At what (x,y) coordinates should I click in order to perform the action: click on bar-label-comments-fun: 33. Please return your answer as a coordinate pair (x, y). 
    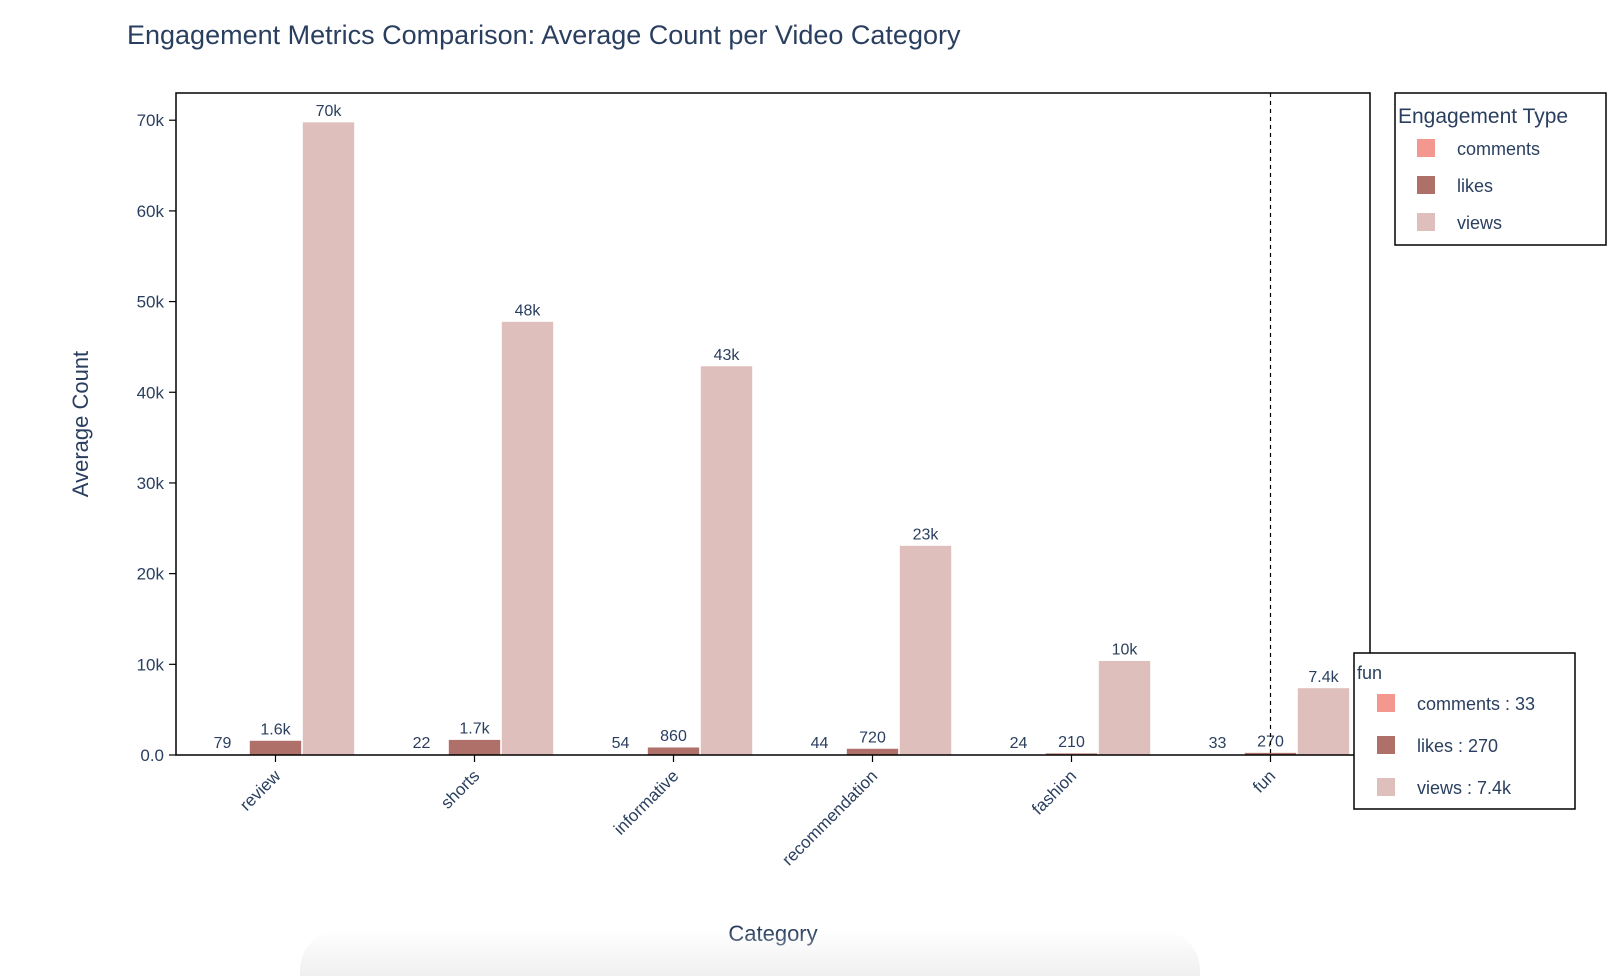
    Looking at the image, I should click on (1218, 743).